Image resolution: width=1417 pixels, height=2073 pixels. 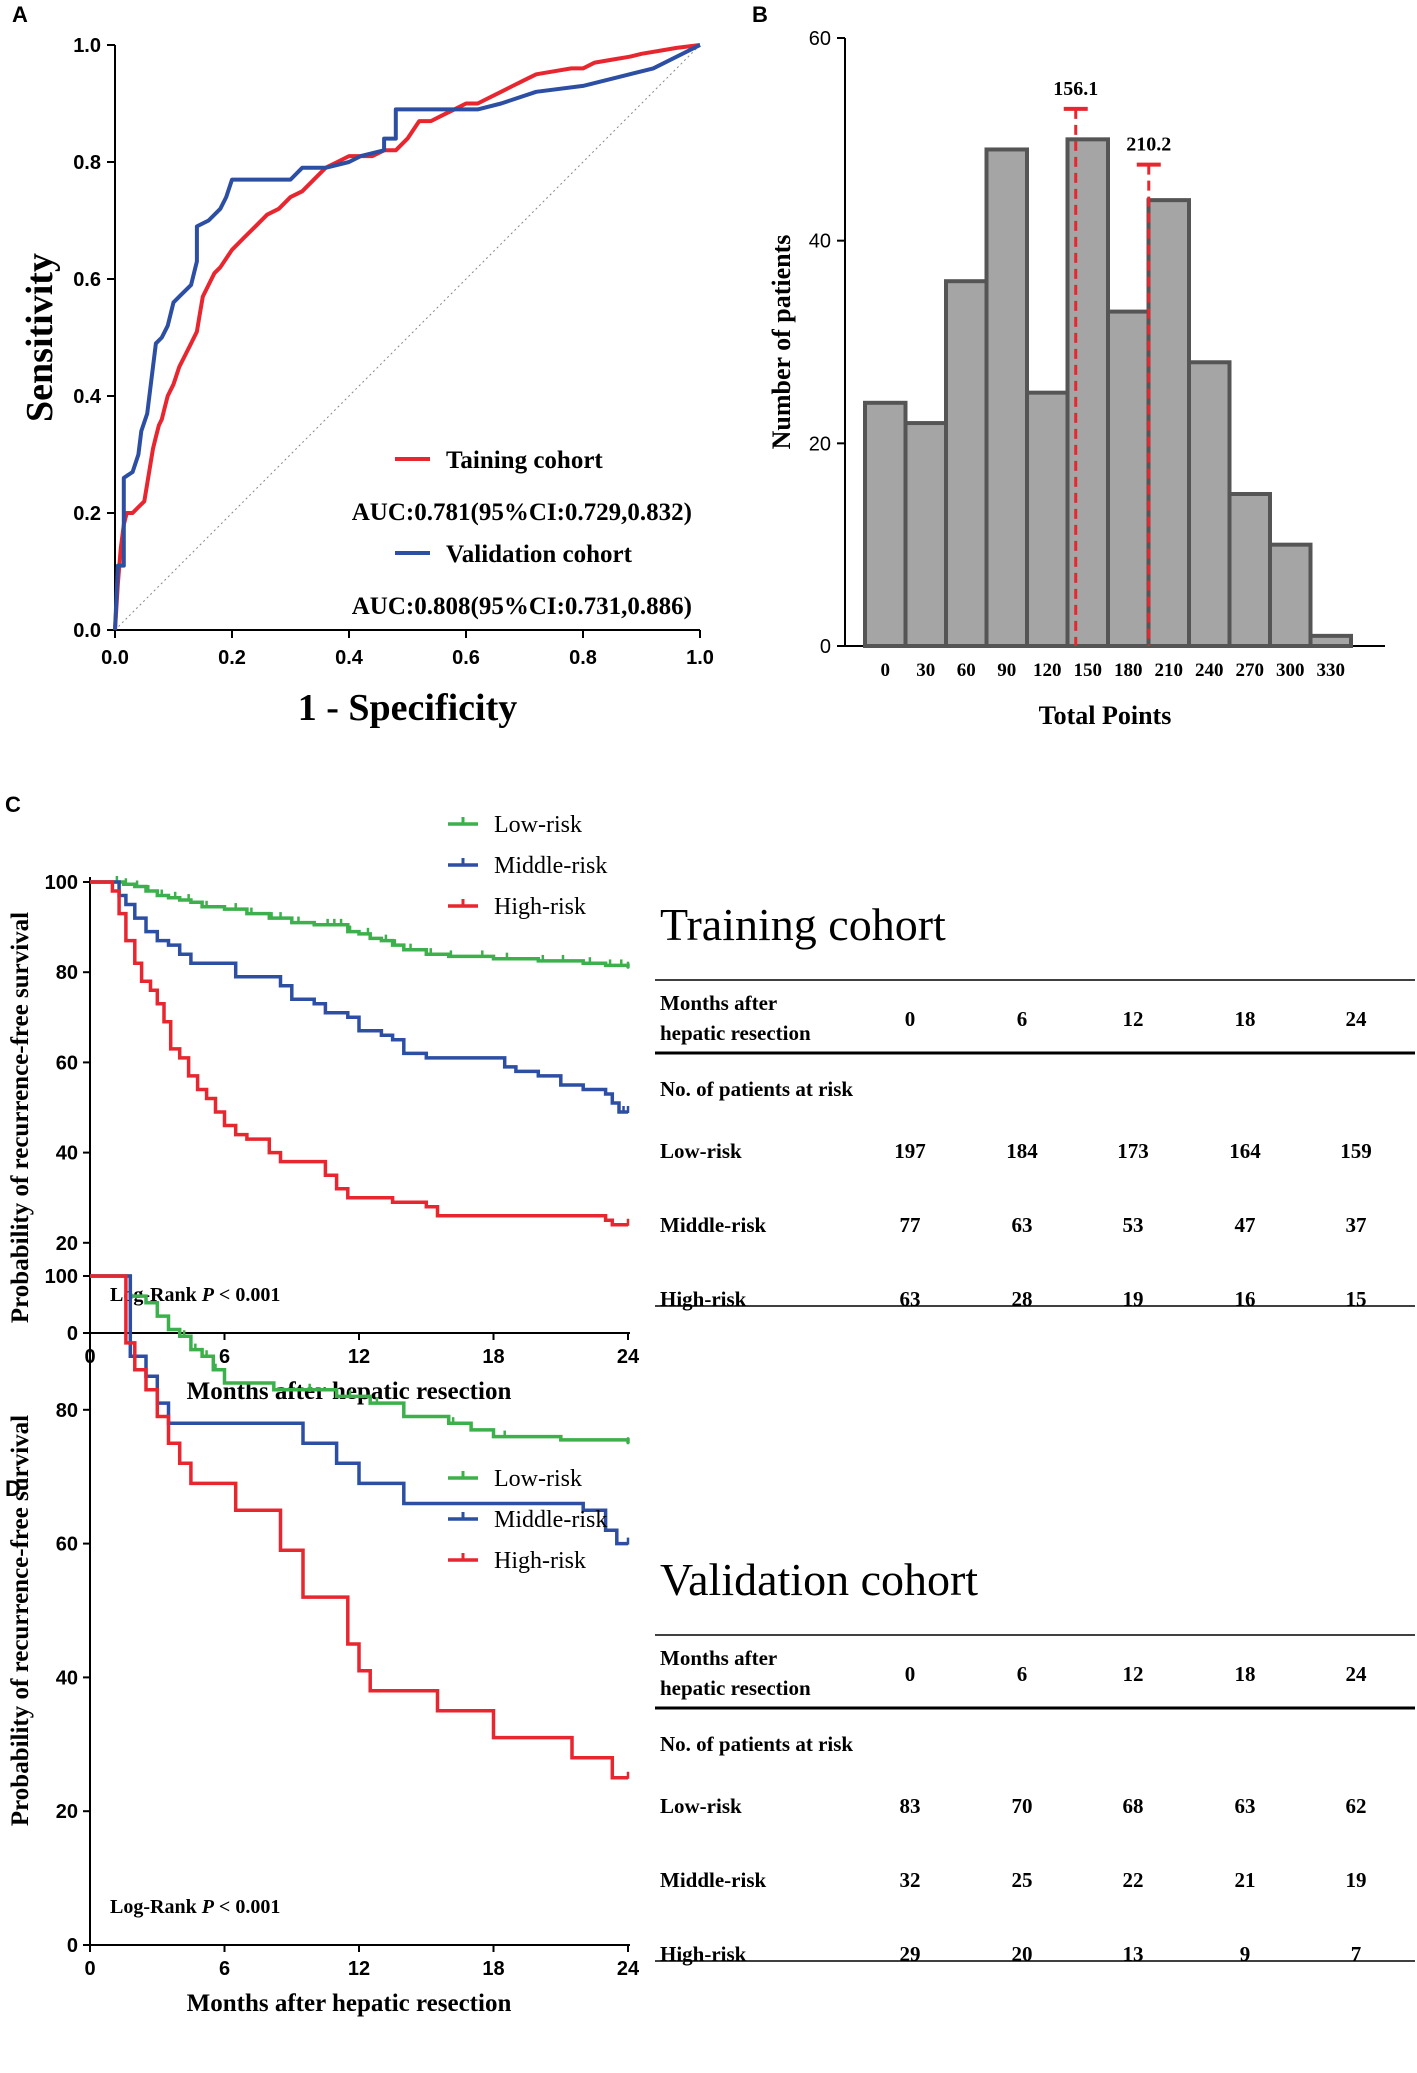 What do you see at coordinates (1133, 1954) in the screenshot?
I see `table-cell: 13` at bounding box center [1133, 1954].